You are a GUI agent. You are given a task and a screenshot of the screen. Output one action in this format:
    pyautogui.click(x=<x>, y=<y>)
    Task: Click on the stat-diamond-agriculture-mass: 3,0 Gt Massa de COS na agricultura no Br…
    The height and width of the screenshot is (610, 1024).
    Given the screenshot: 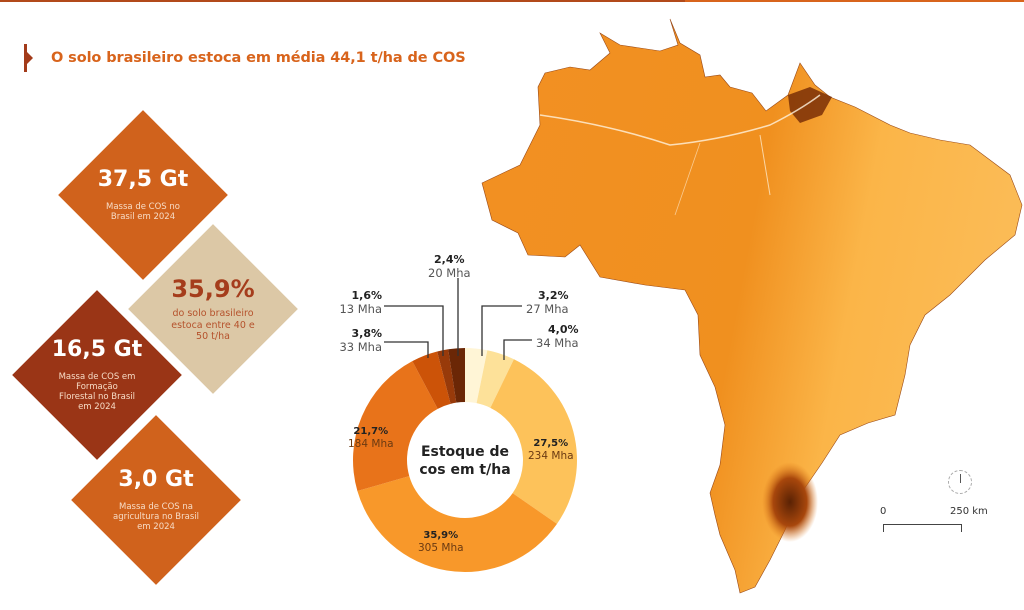 What is the action you would take?
    pyautogui.click(x=156, y=500)
    